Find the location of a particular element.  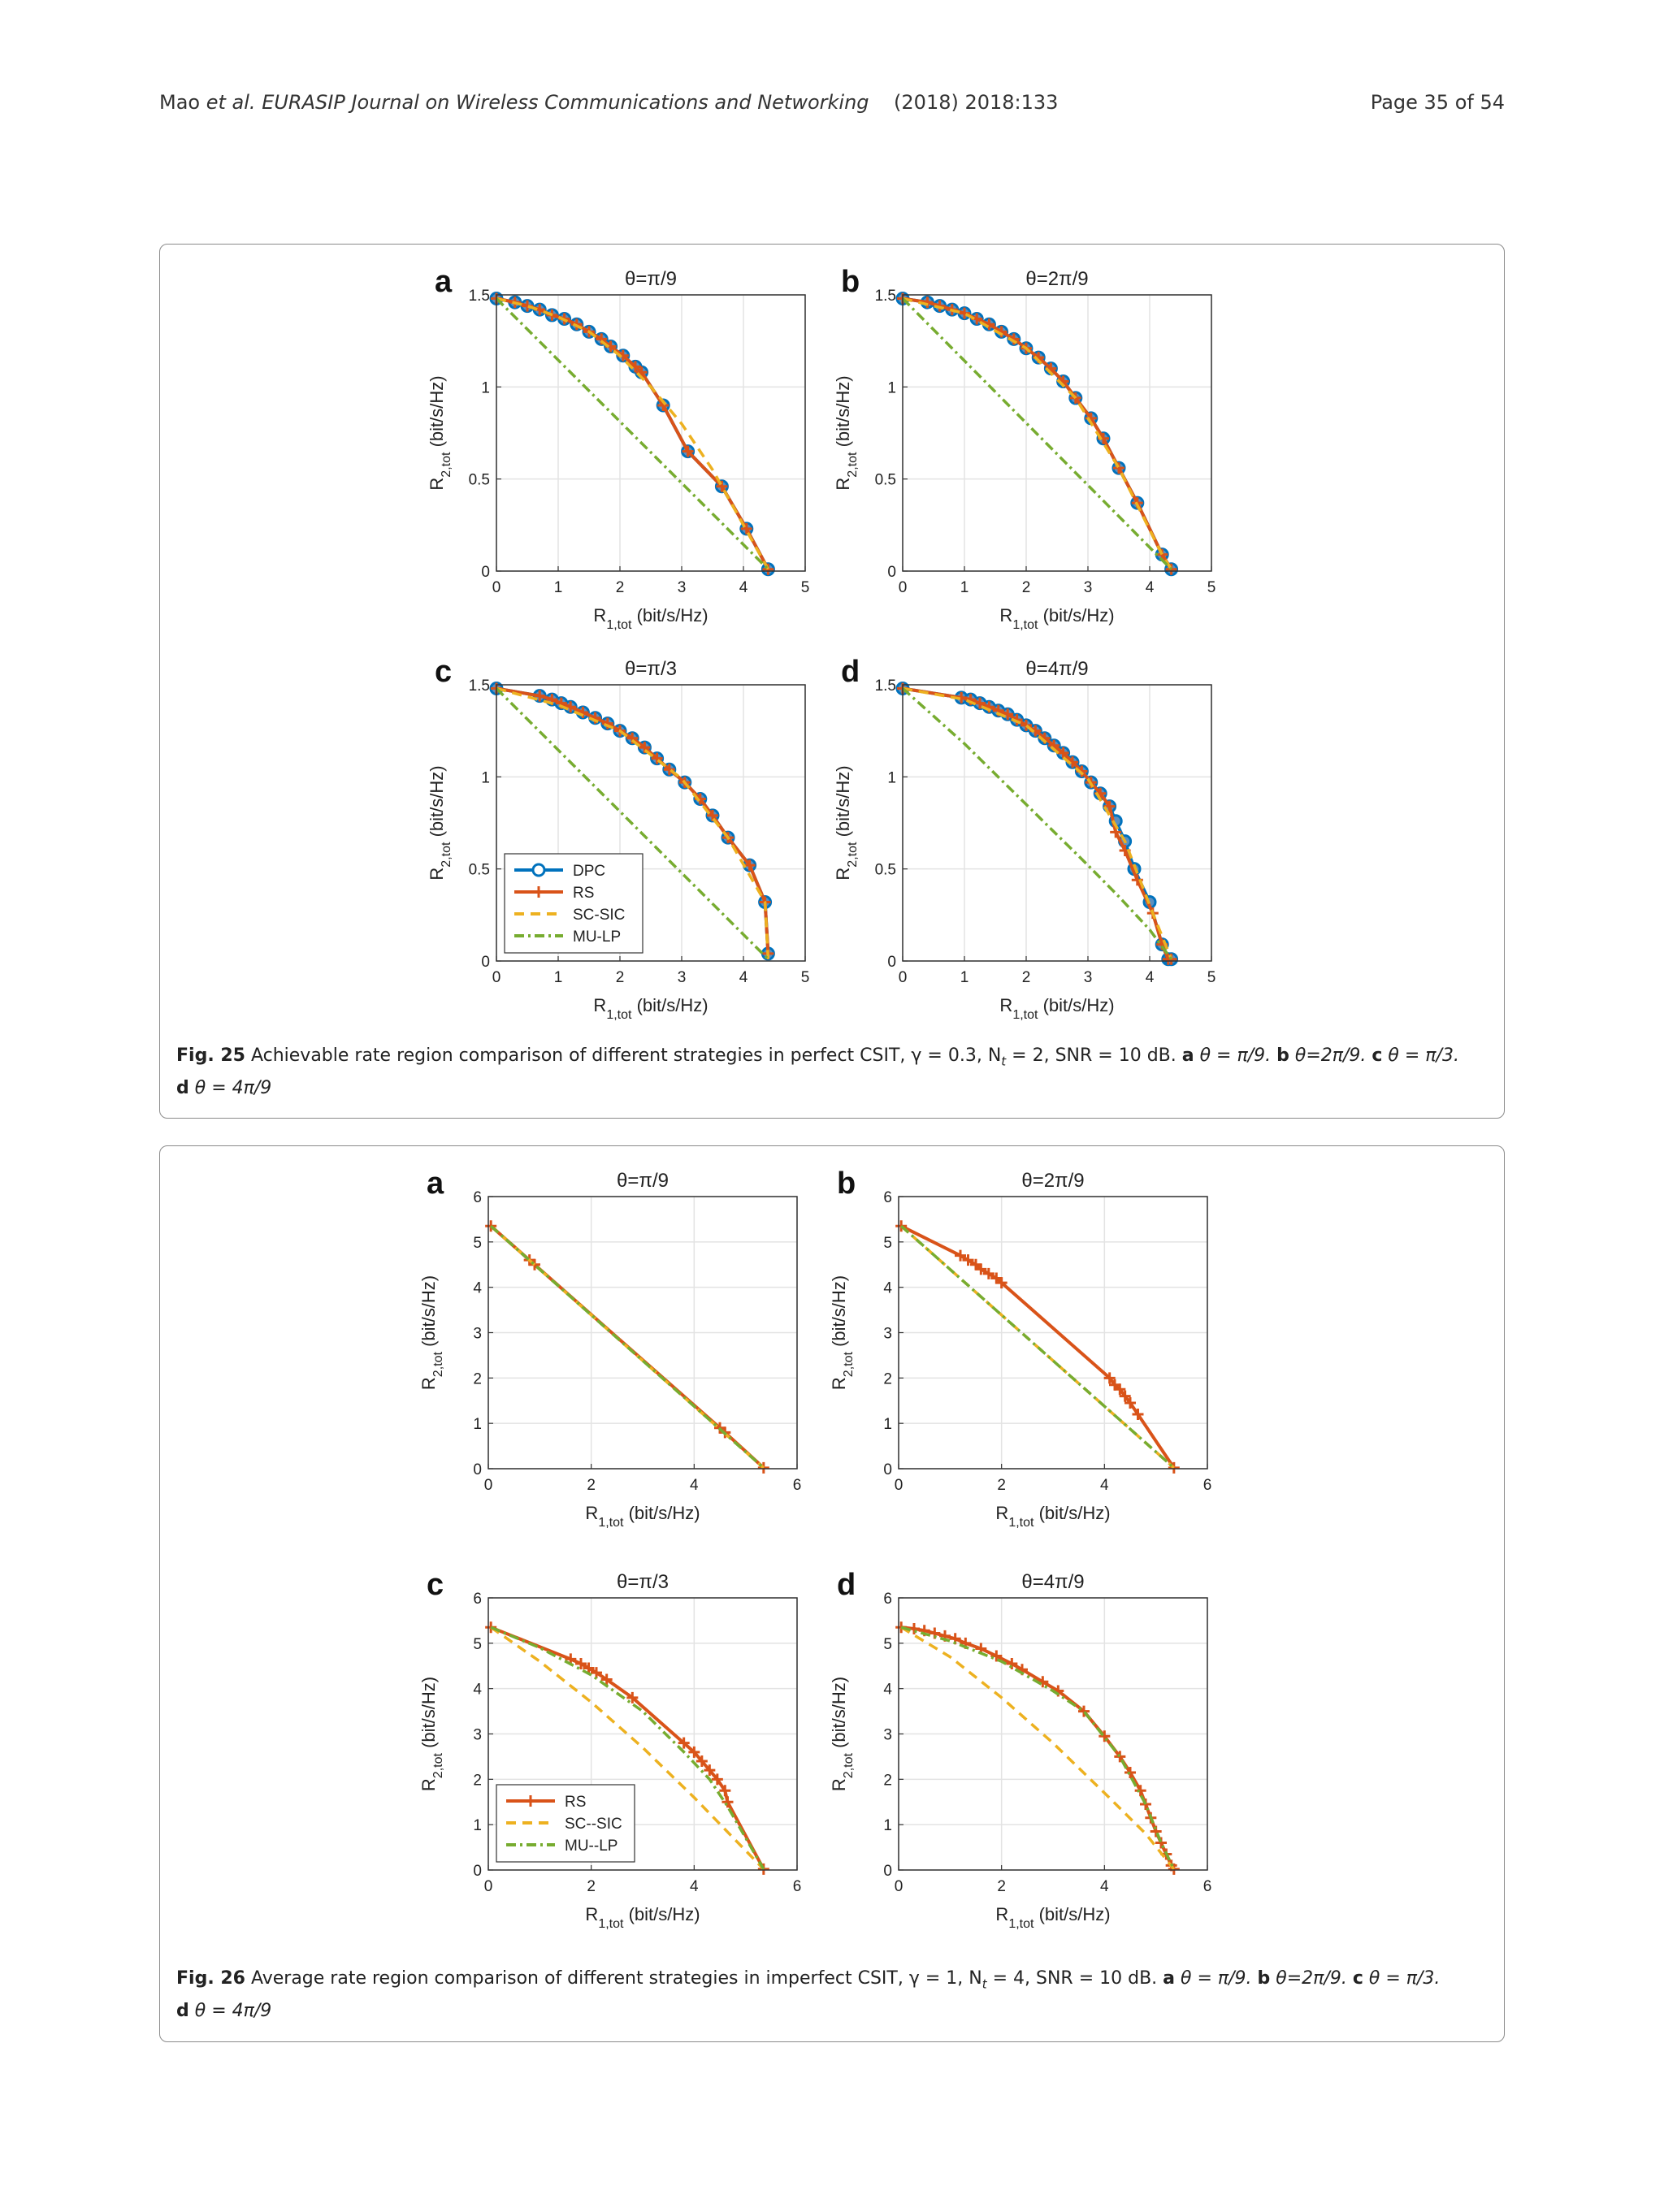

plot-area is located at coordinates (1057, 823).